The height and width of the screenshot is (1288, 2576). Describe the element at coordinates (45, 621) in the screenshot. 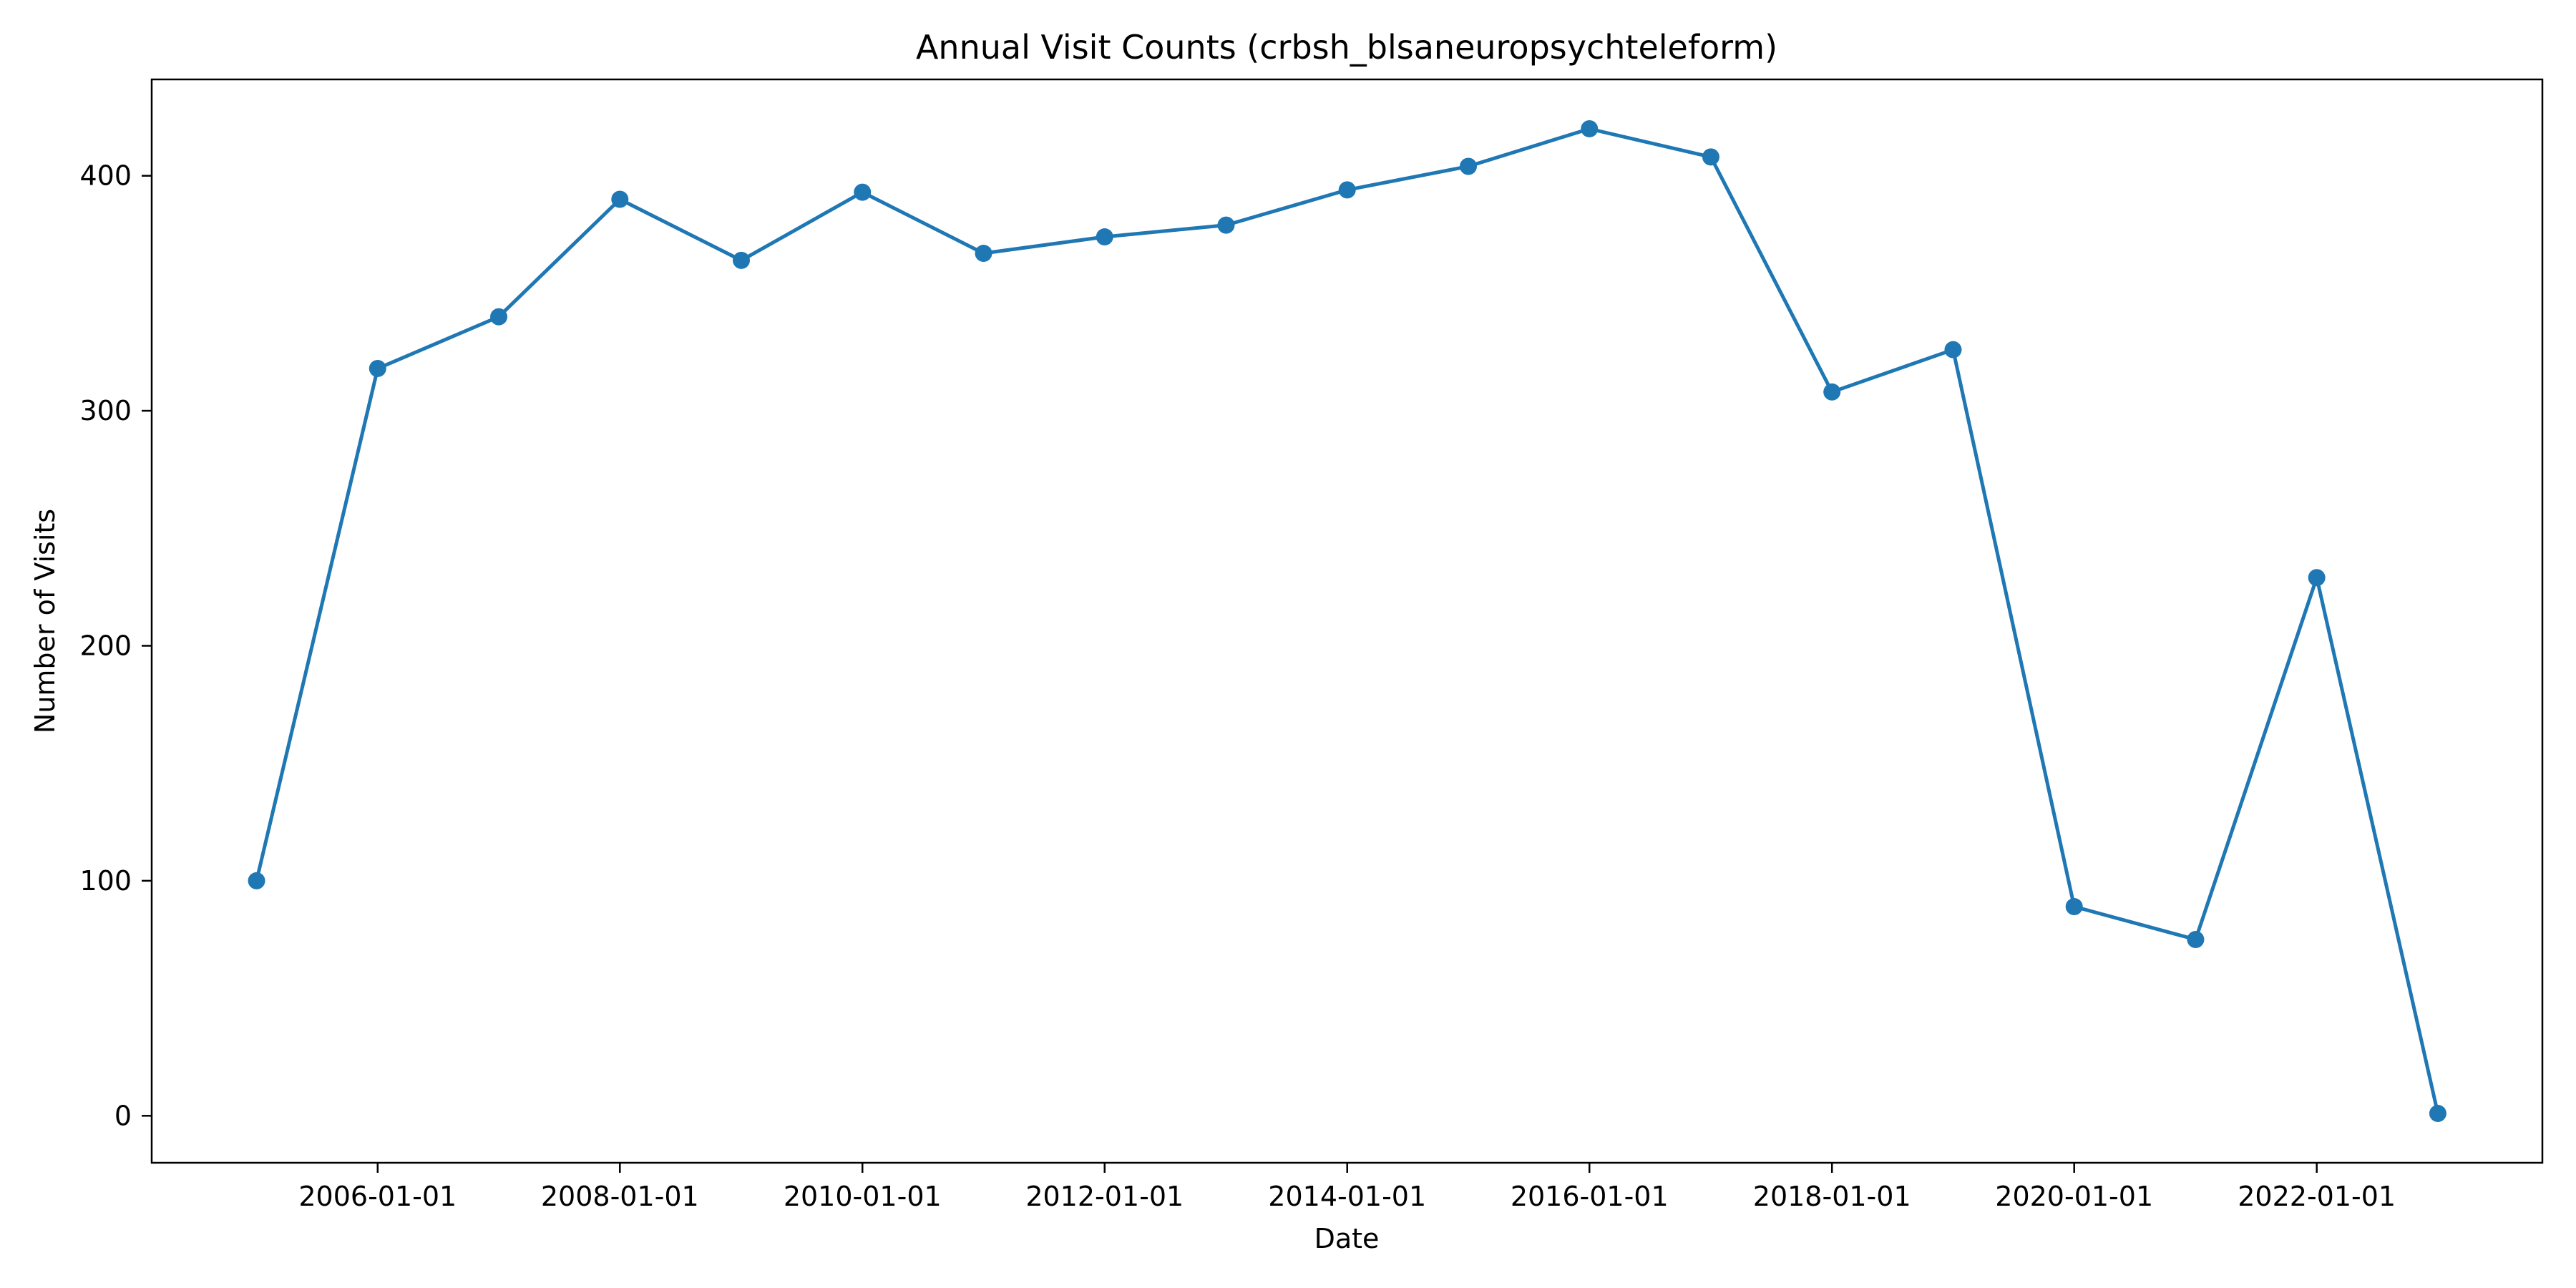

I see `y-axis-label: Number of Visits` at that location.